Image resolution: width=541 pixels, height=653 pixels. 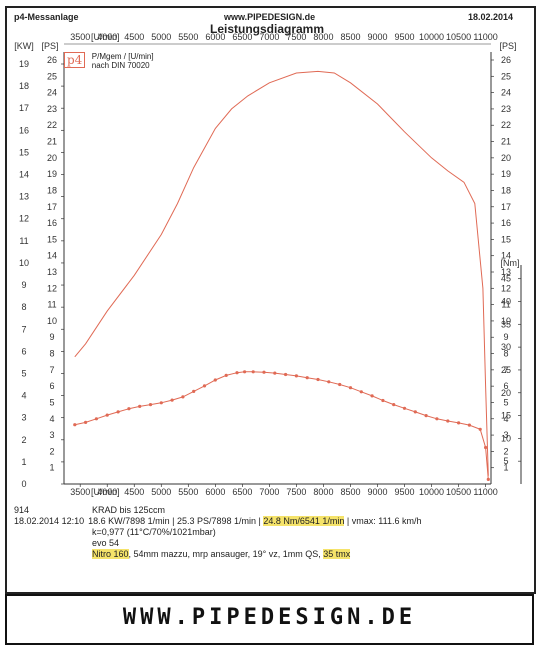 I want to click on x-unit-label-bottom: [U/min], so click(x=105, y=492).